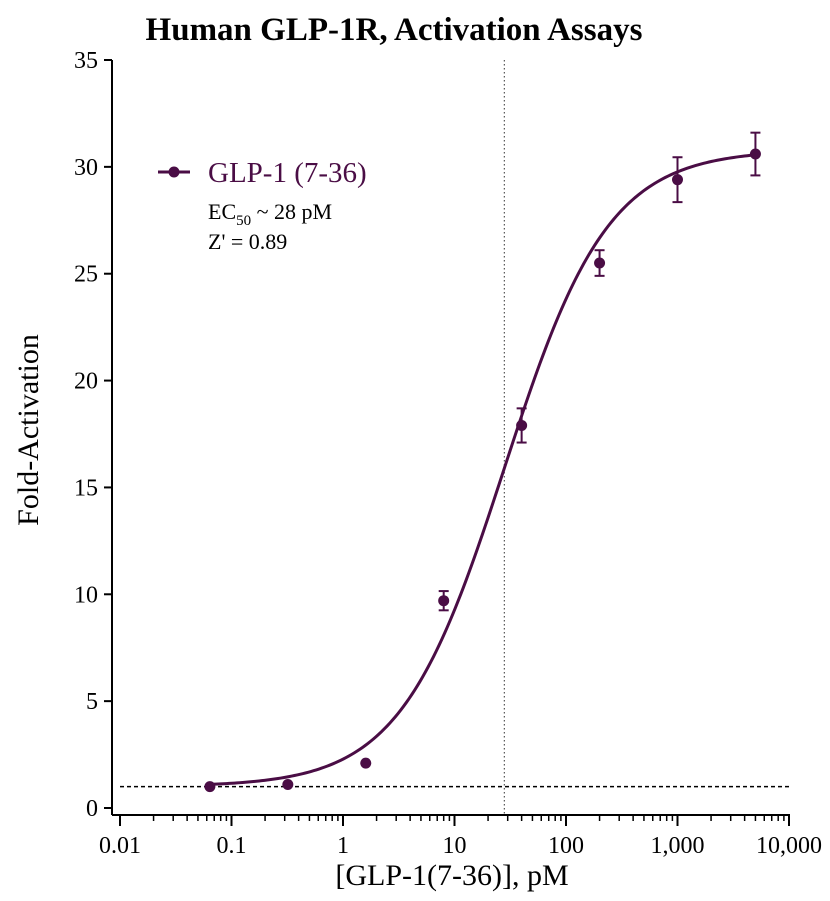 Image resolution: width=830 pixels, height=901 pixels. Describe the element at coordinates (86, 275) in the screenshot. I see `y-tick-label: 25` at that location.